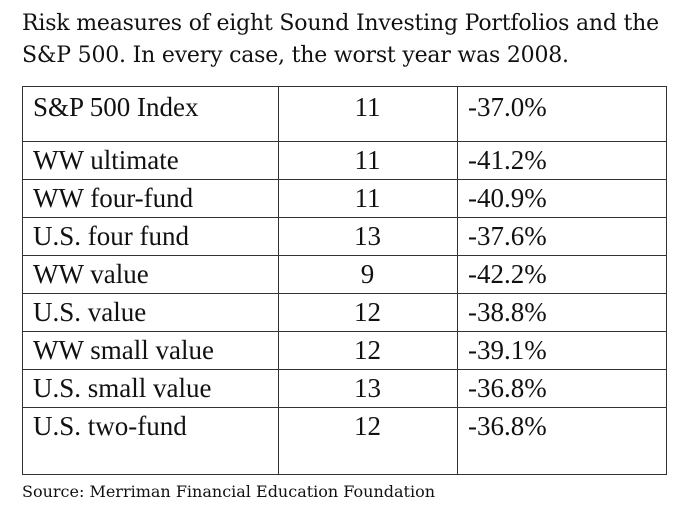  What do you see at coordinates (344, 161) in the screenshot?
I see `table-row: WW ultimate 11 -41.2%` at bounding box center [344, 161].